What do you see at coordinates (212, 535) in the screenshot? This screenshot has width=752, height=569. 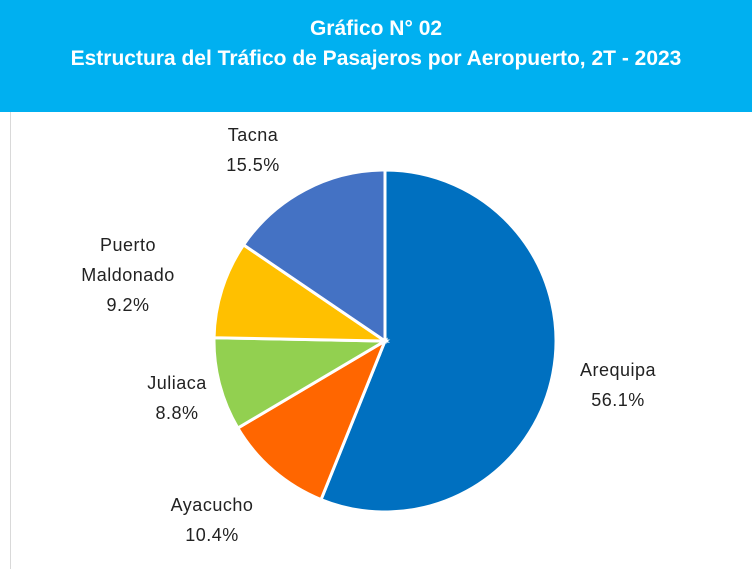 I see `value-label: 10.4%` at bounding box center [212, 535].